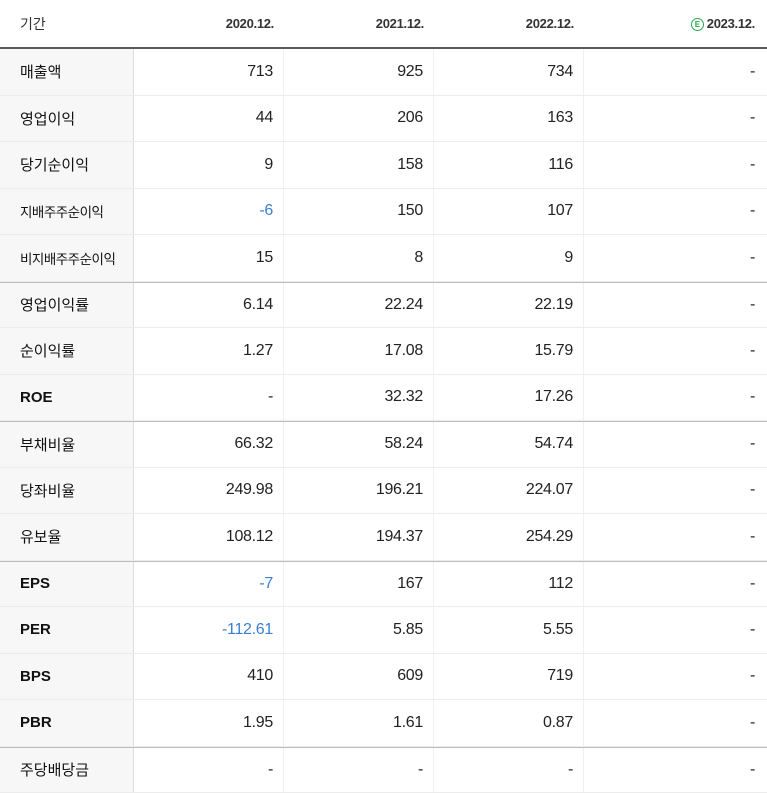  I want to click on row-label: EPS, so click(67, 584).